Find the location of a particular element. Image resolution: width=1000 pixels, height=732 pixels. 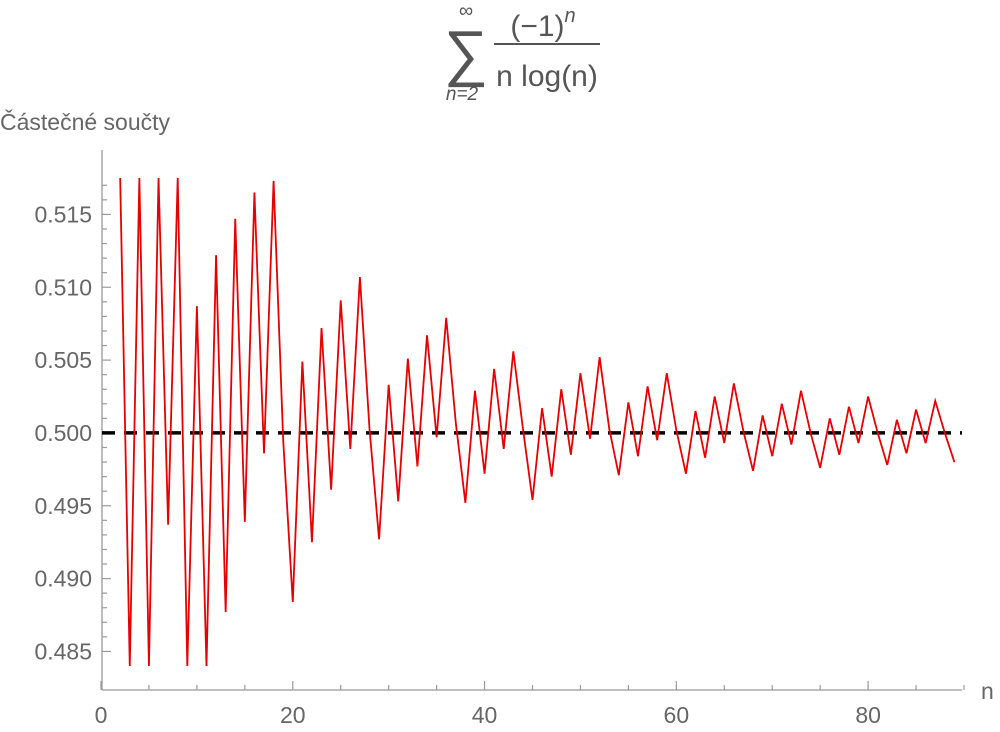

sum-upper-limit: ∞ is located at coordinates (466, 11).